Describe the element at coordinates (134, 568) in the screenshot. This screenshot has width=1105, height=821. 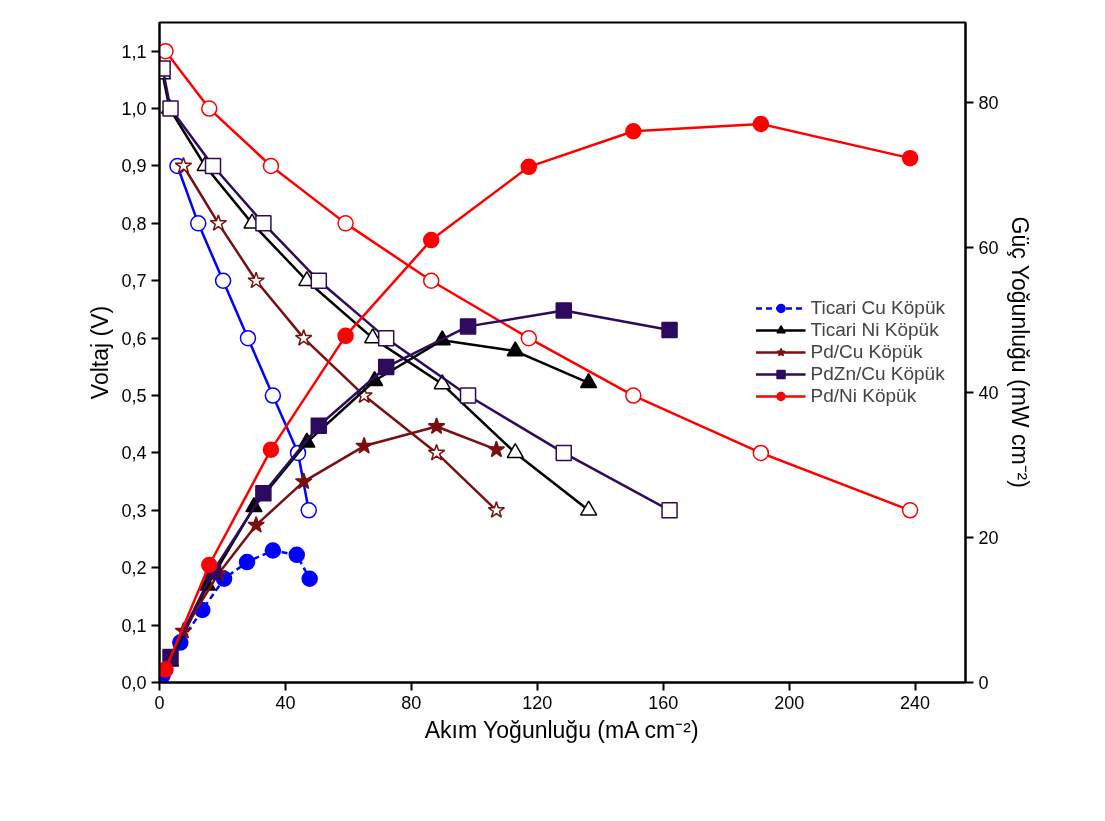
I see `y-tick-label: 0,2` at that location.